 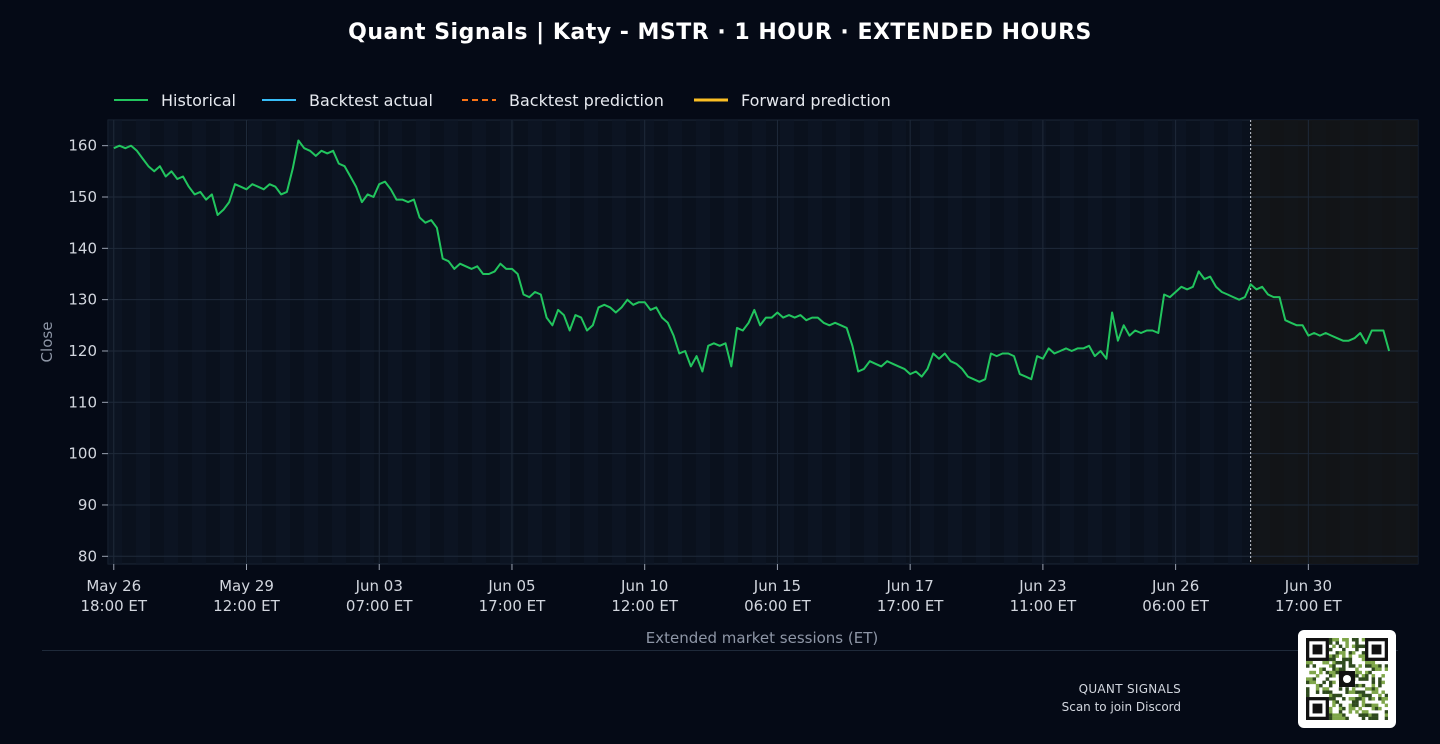 What do you see at coordinates (1175, 596) in the screenshot?
I see `x-tick-label: Jun 26 06:00 ET` at bounding box center [1175, 596].